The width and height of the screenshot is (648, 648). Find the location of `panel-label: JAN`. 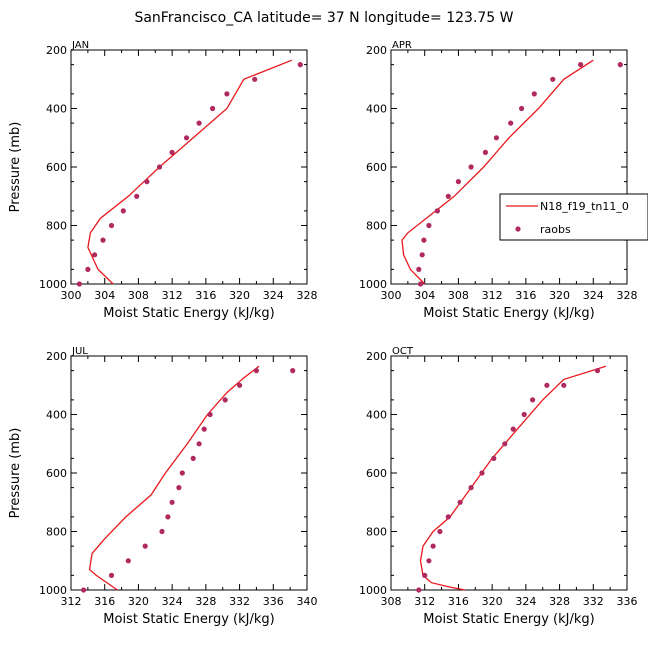

panel-label: JAN is located at coordinates (80, 45).